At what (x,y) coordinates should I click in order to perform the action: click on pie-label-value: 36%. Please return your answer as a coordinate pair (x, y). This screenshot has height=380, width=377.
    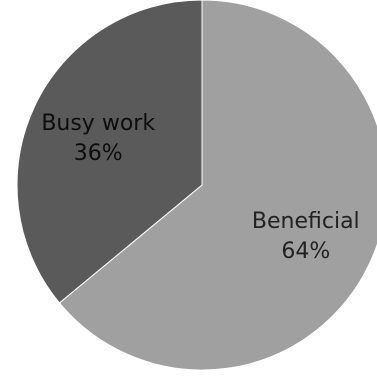
    Looking at the image, I should click on (98, 153).